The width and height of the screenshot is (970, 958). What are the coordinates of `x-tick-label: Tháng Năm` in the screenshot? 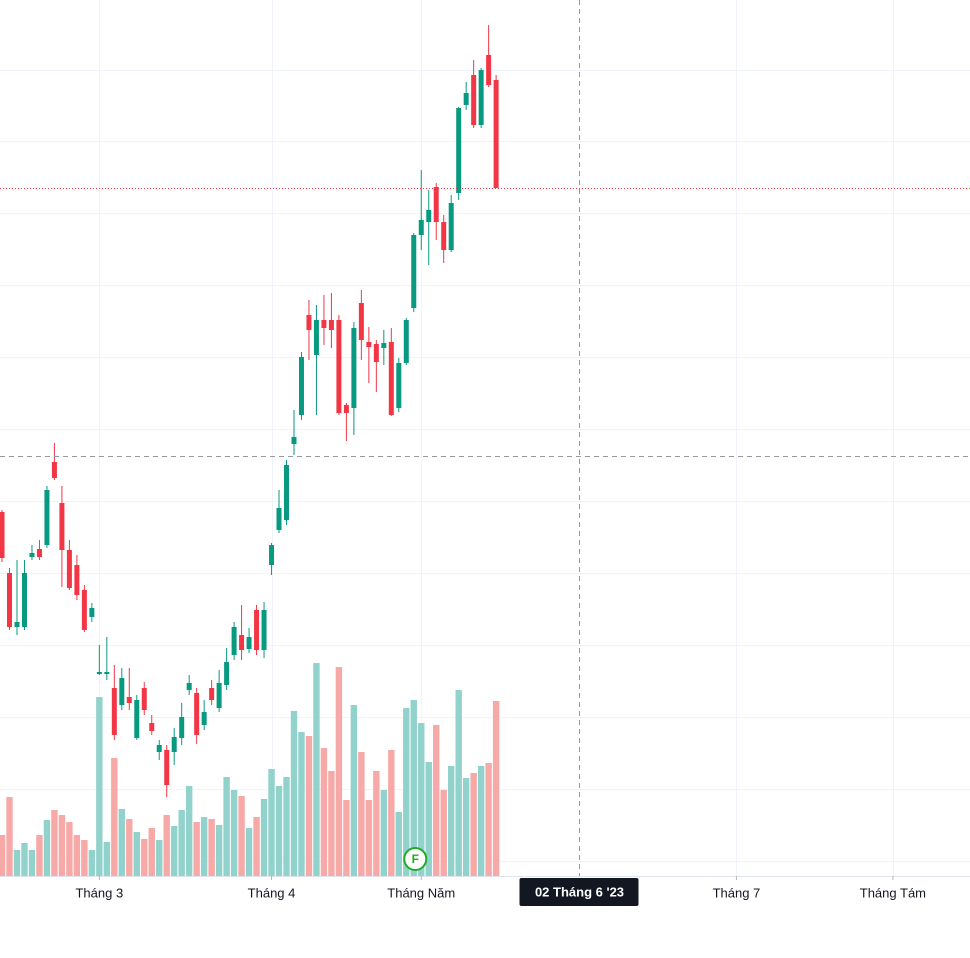 It's located at (421, 892).